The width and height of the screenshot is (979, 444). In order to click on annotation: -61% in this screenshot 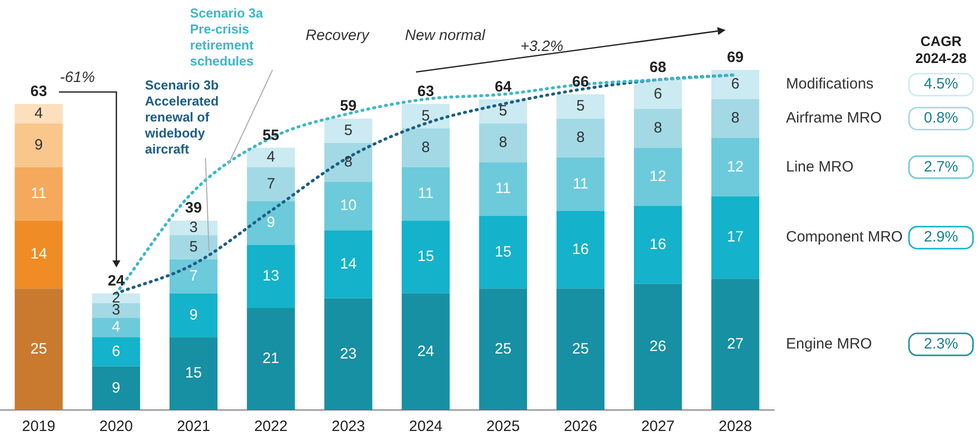, I will do `click(77, 77)`.